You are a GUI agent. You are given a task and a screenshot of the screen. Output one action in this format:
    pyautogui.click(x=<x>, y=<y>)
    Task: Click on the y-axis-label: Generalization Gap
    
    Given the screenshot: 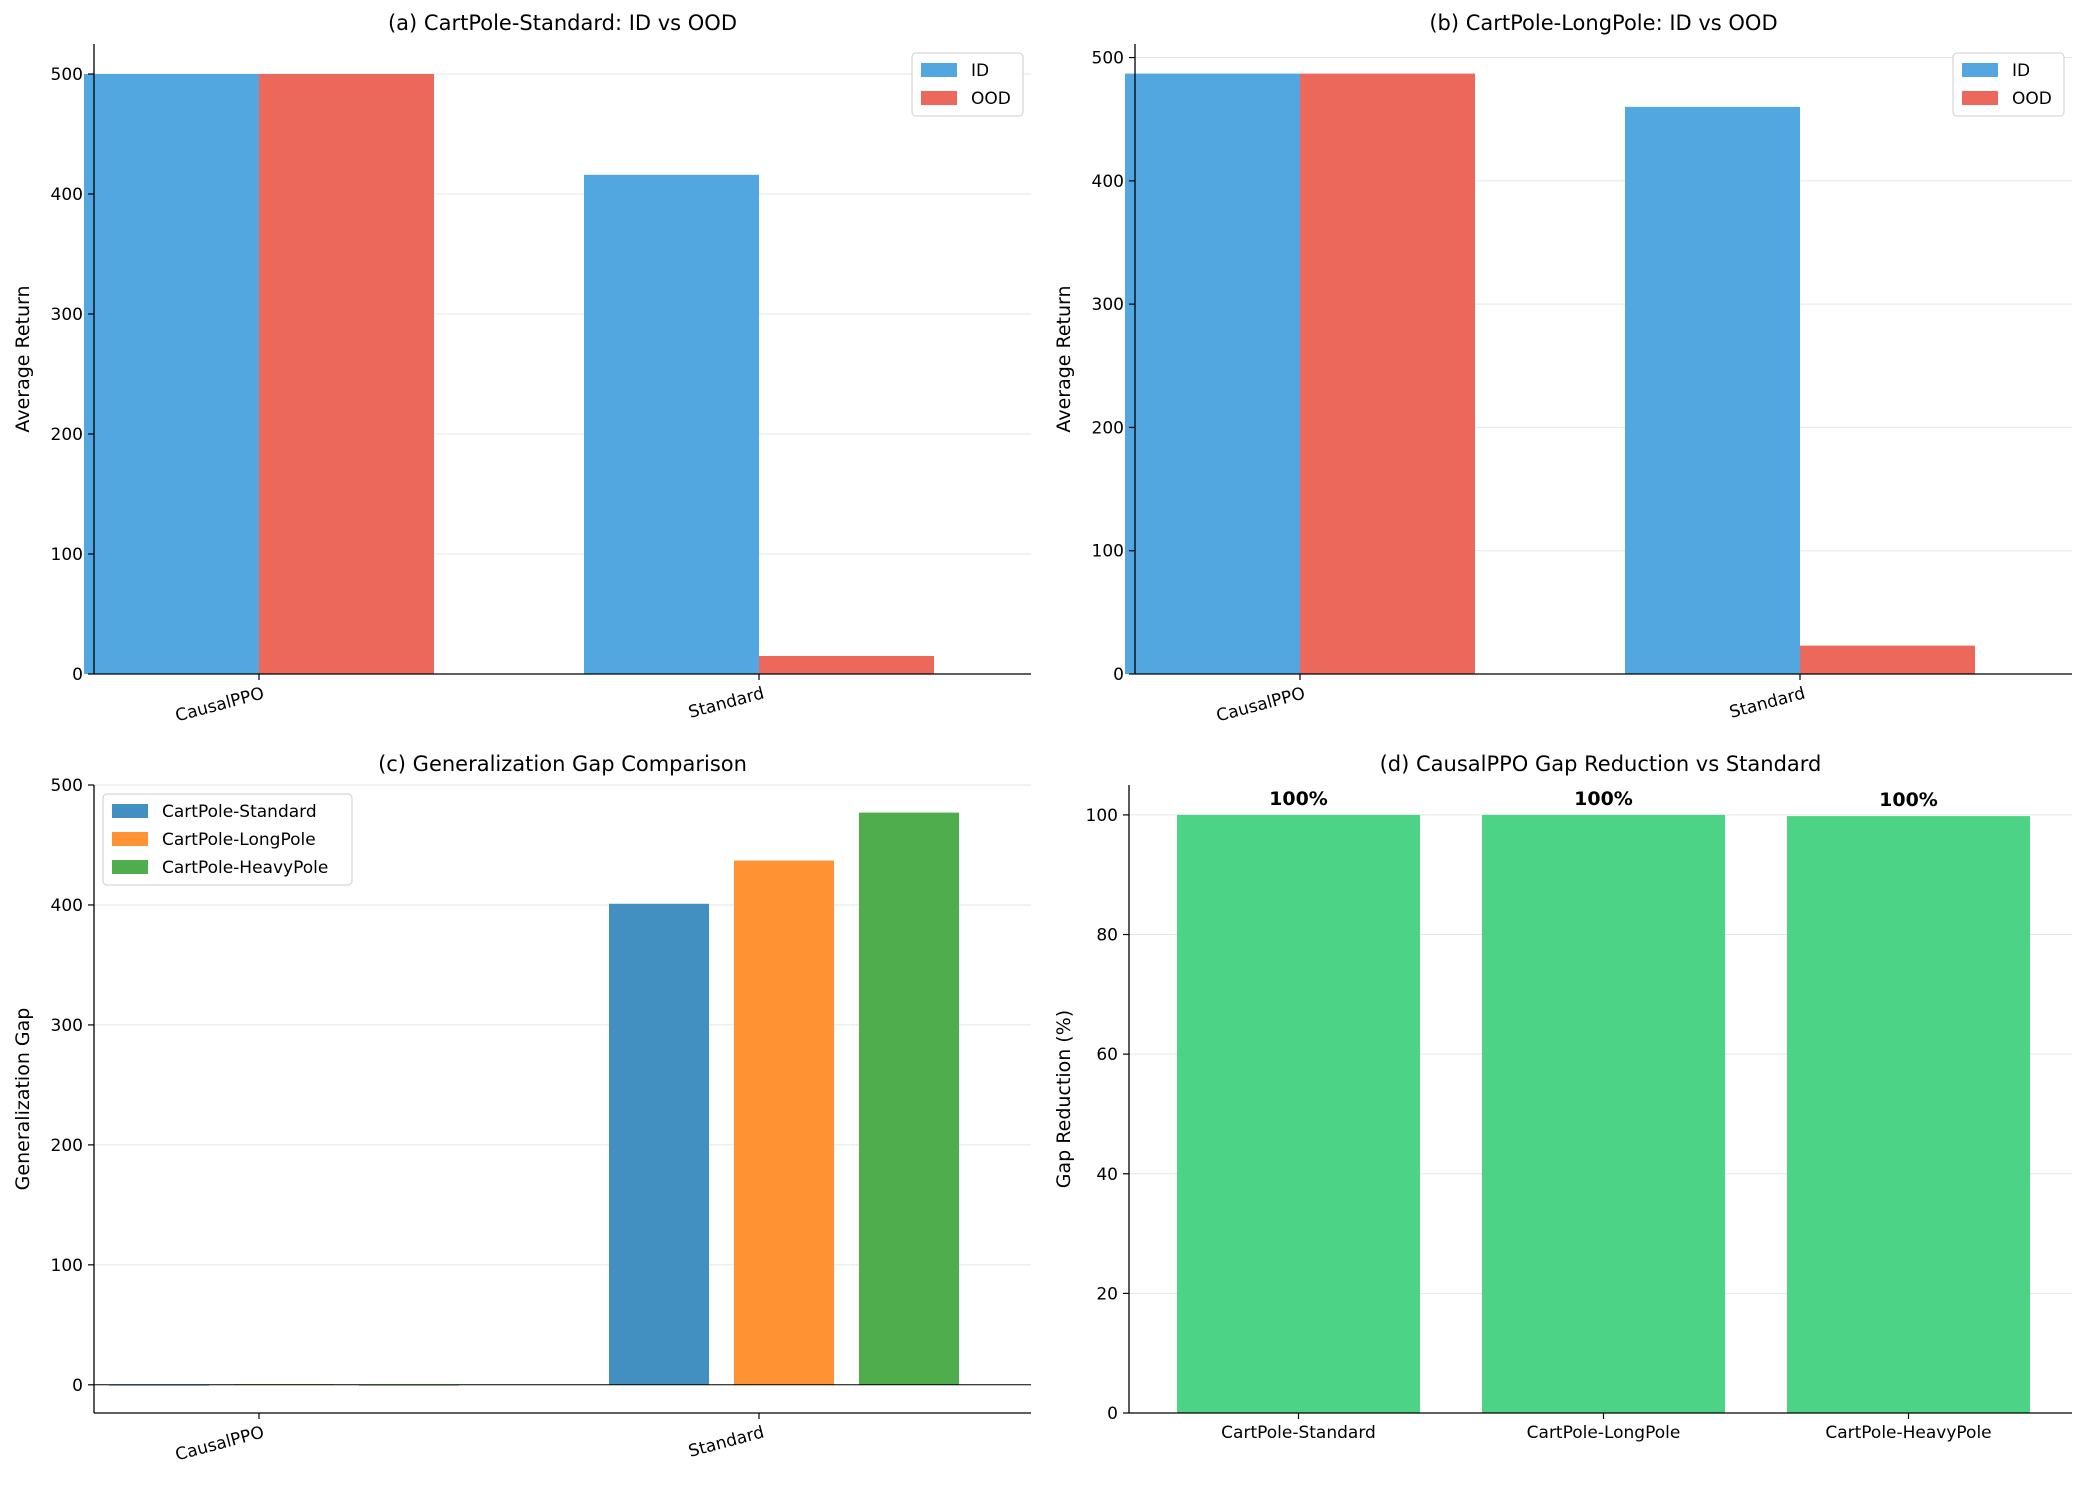 What is the action you would take?
    pyautogui.click(x=23, y=1099)
    